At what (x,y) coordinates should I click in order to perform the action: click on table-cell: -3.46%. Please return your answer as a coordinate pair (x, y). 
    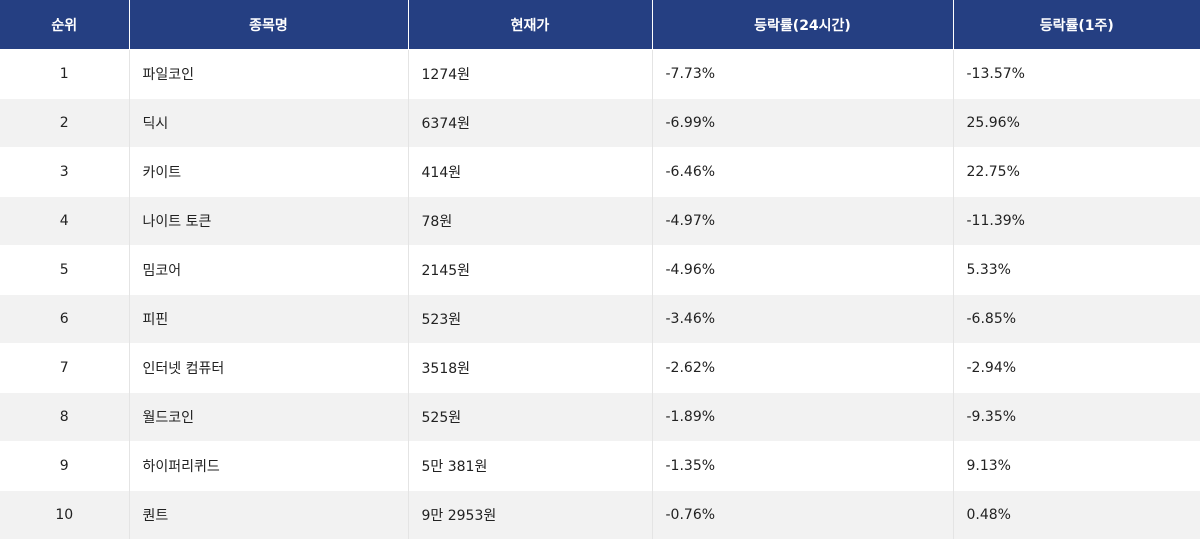
    Looking at the image, I should click on (802, 319).